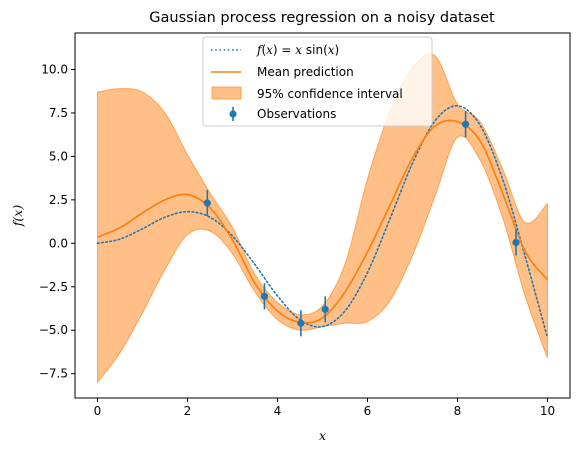  I want to click on y-tick-label: −2.5, so click(53, 287).